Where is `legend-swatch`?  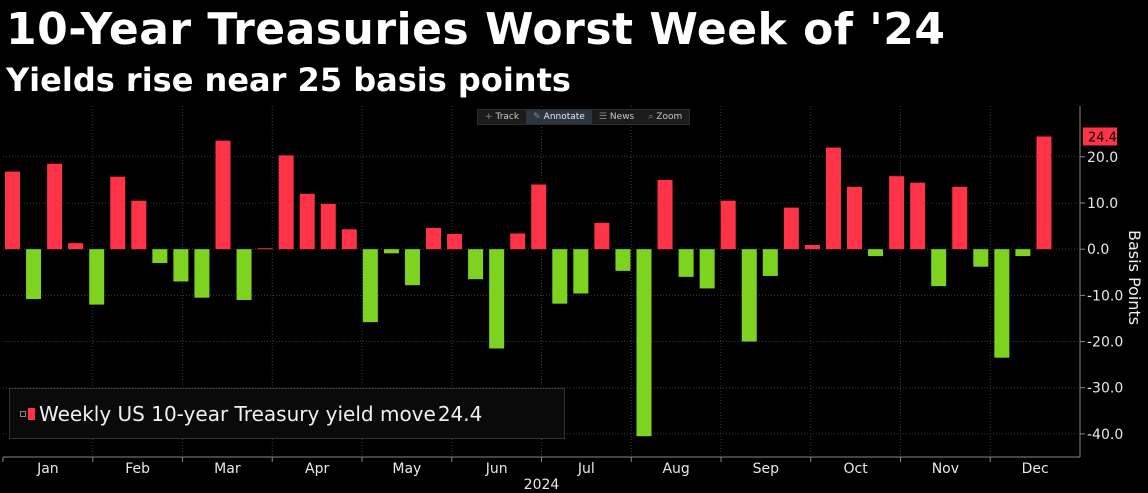 legend-swatch is located at coordinates (31, 413).